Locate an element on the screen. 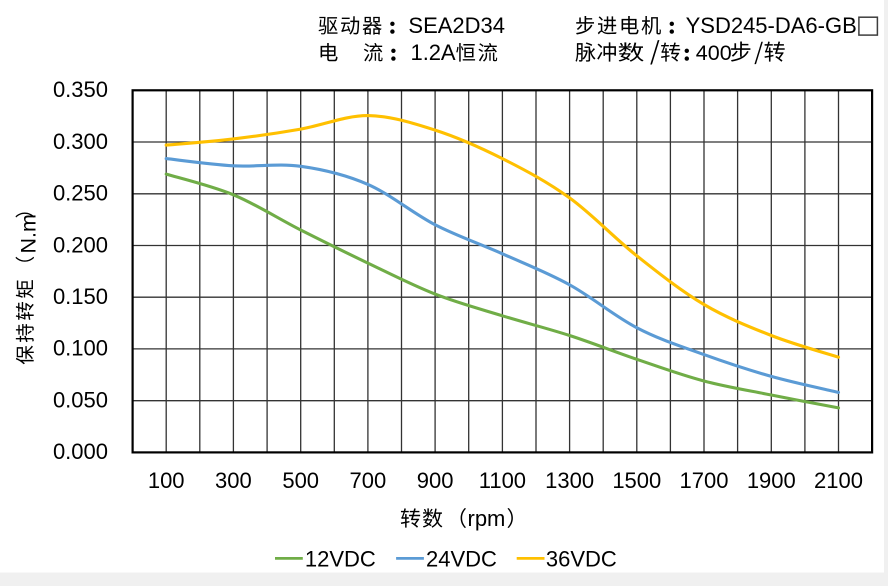 Image resolution: width=888 pixels, height=586 pixels. svg-text: 0.350 is located at coordinates (80, 89).